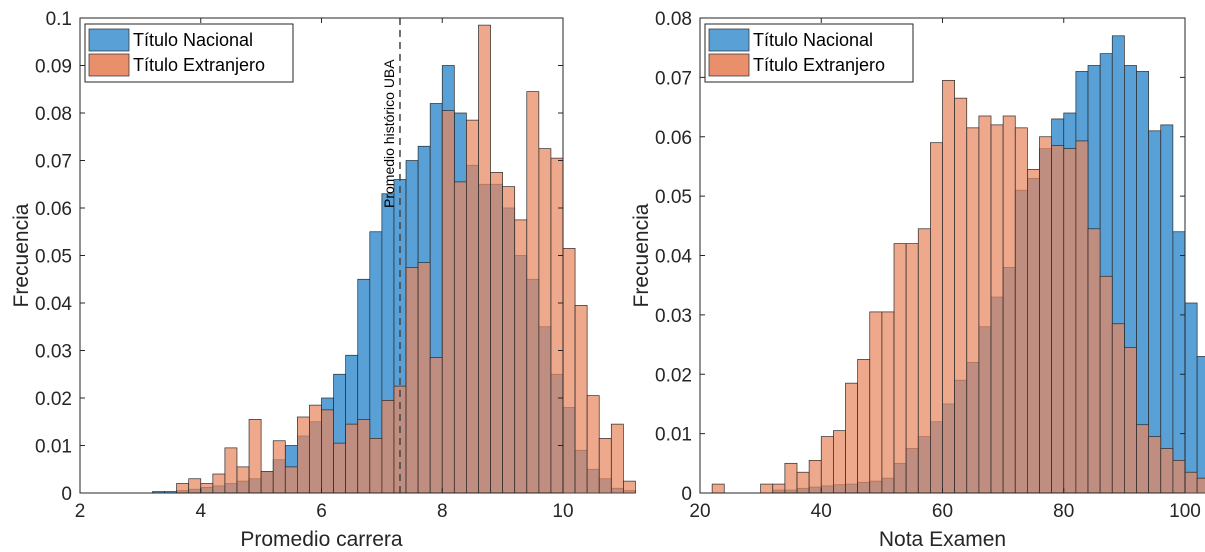 The width and height of the screenshot is (1205, 552). What do you see at coordinates (821, 511) in the screenshot?
I see `x-tick-label: 40` at bounding box center [821, 511].